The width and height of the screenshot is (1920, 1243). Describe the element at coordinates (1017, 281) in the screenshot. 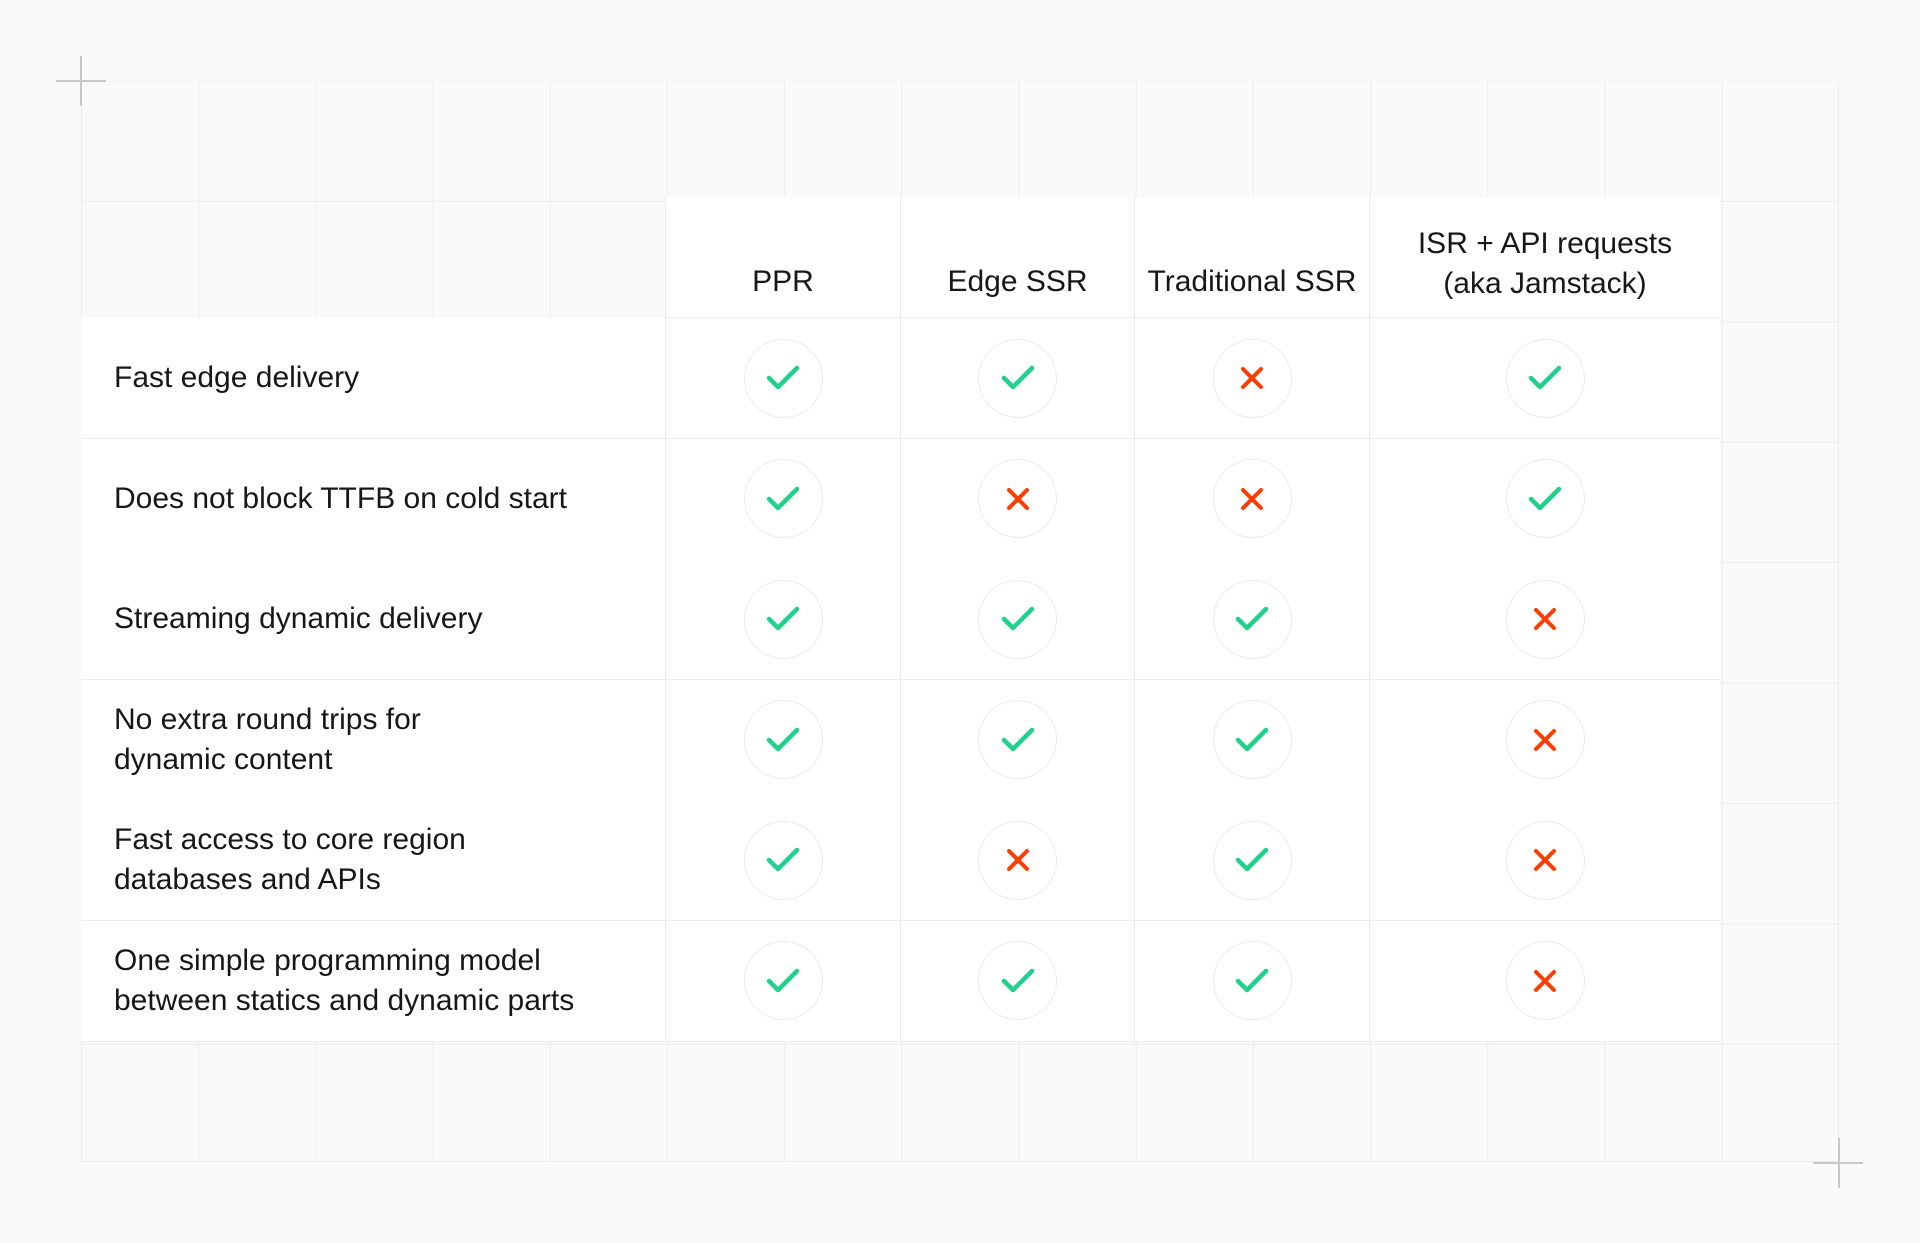

I see `column-header-label: Edge SSR` at that location.